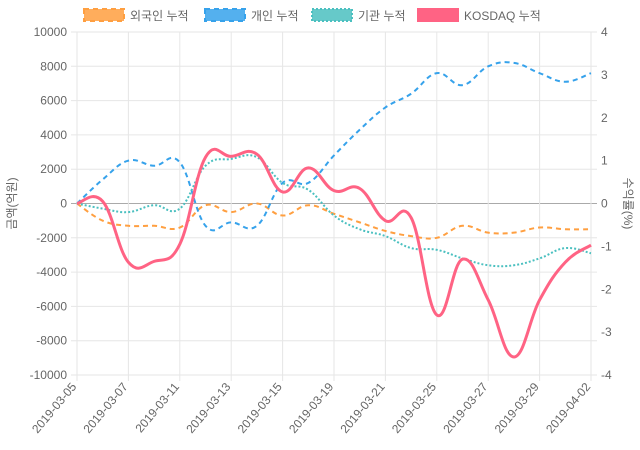 This screenshot has width=640, height=450. Describe the element at coordinates (54, 408) in the screenshot. I see `x-tick-label: 2019-03-05` at that location.